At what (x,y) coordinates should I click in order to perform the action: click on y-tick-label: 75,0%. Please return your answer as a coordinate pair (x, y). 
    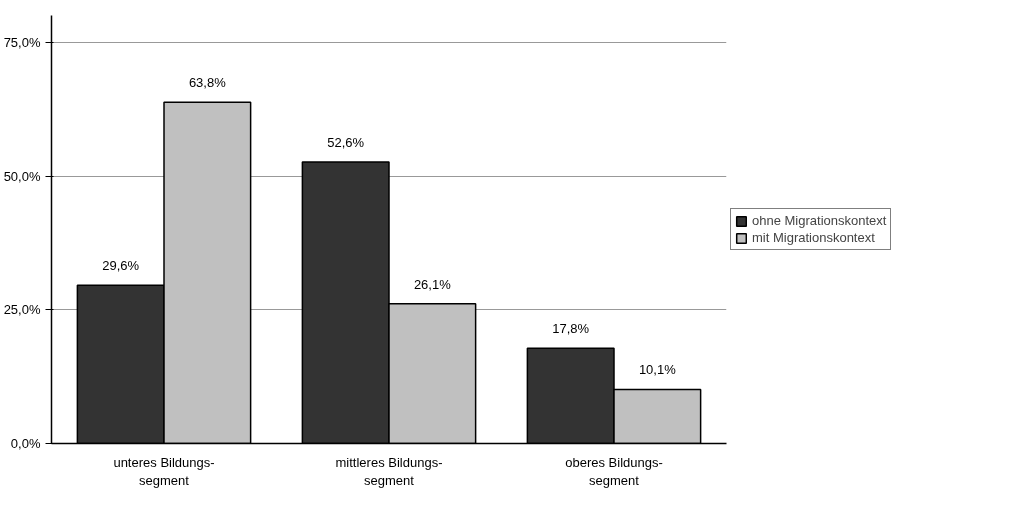
    Looking at the image, I should click on (22, 42).